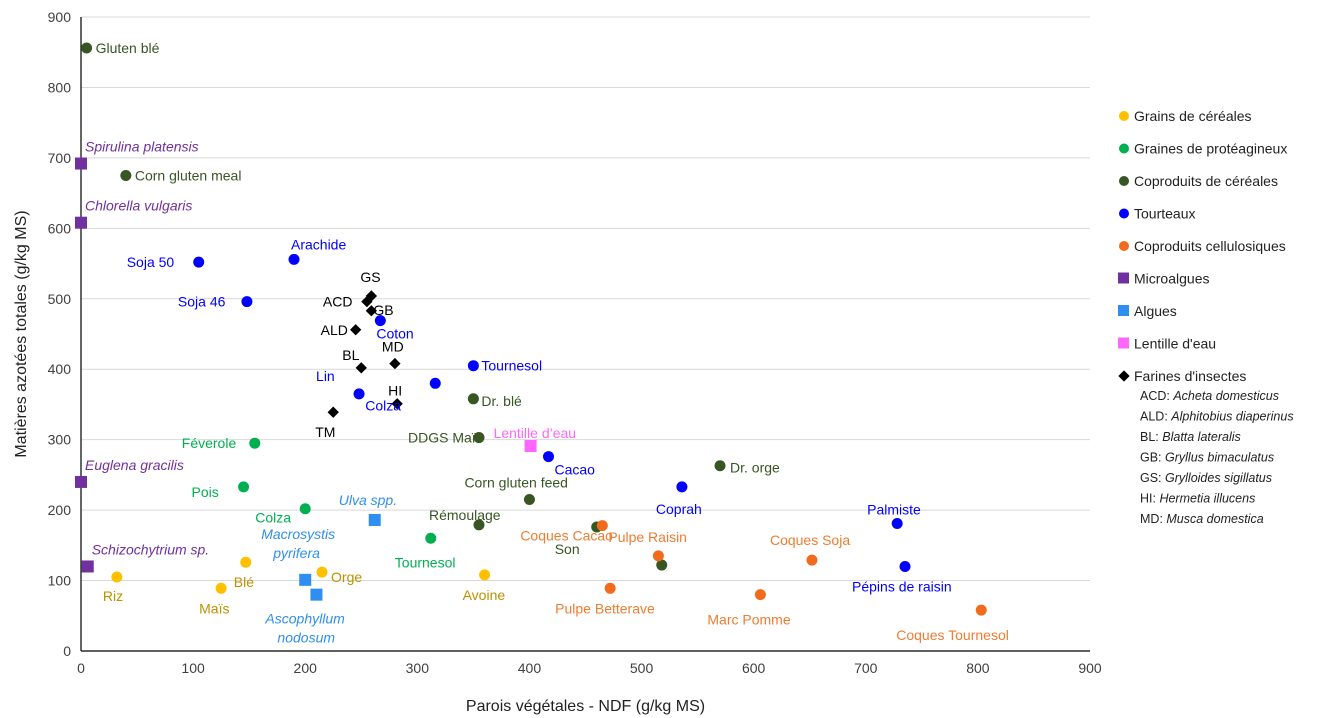 The width and height of the screenshot is (1344, 718). What do you see at coordinates (1151, 437) in the screenshot?
I see `abbreviation-code: BL:` at bounding box center [1151, 437].